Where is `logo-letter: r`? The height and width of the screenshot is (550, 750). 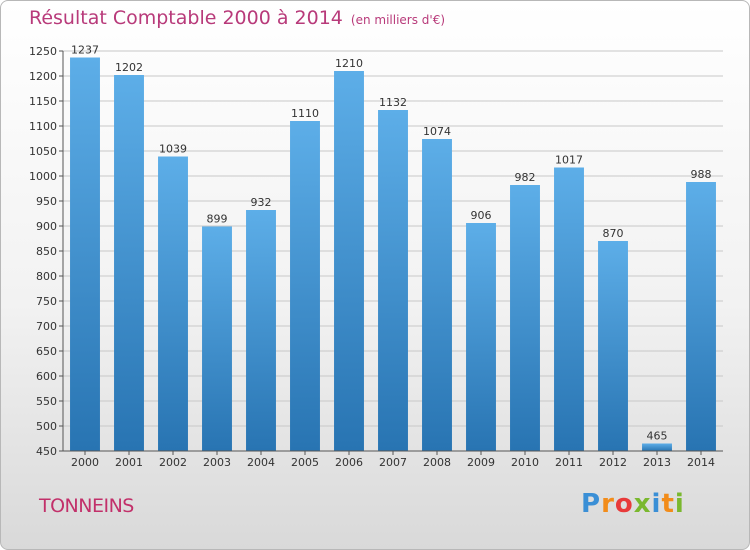
logo-letter: r is located at coordinates (608, 504).